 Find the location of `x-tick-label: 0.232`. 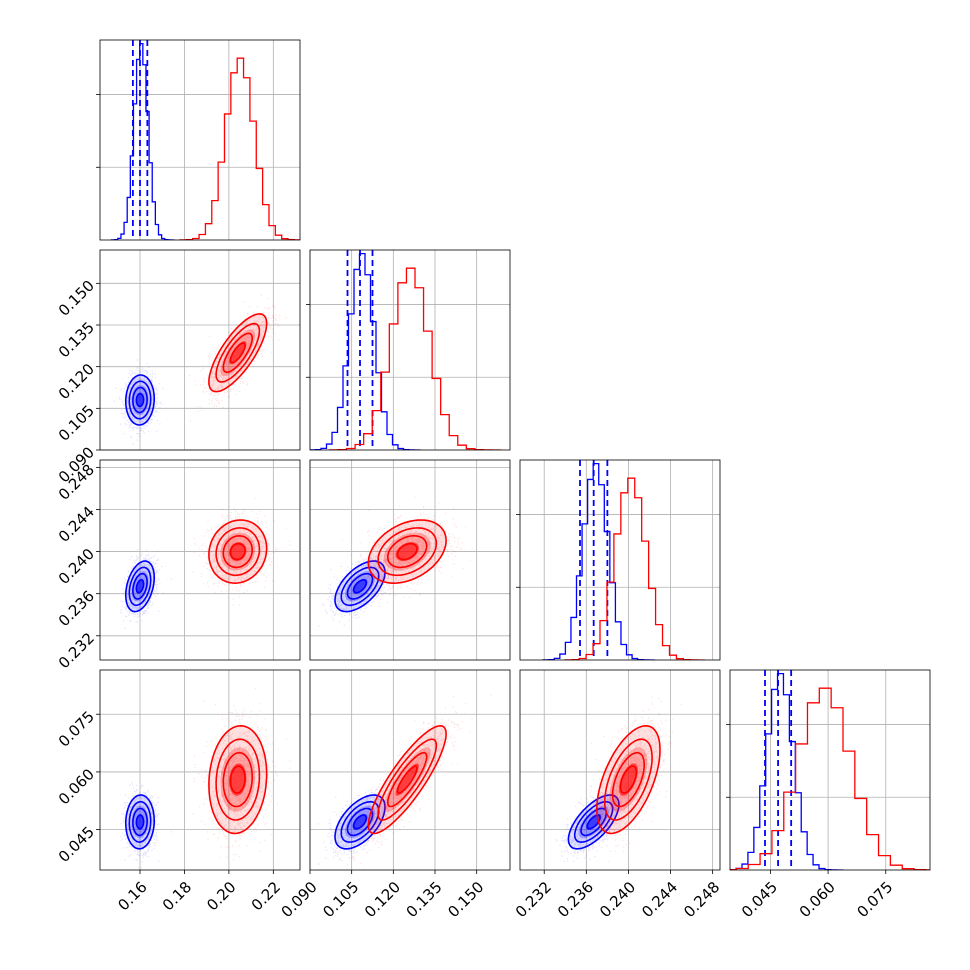

x-tick-label: 0.232 is located at coordinates (533, 899).